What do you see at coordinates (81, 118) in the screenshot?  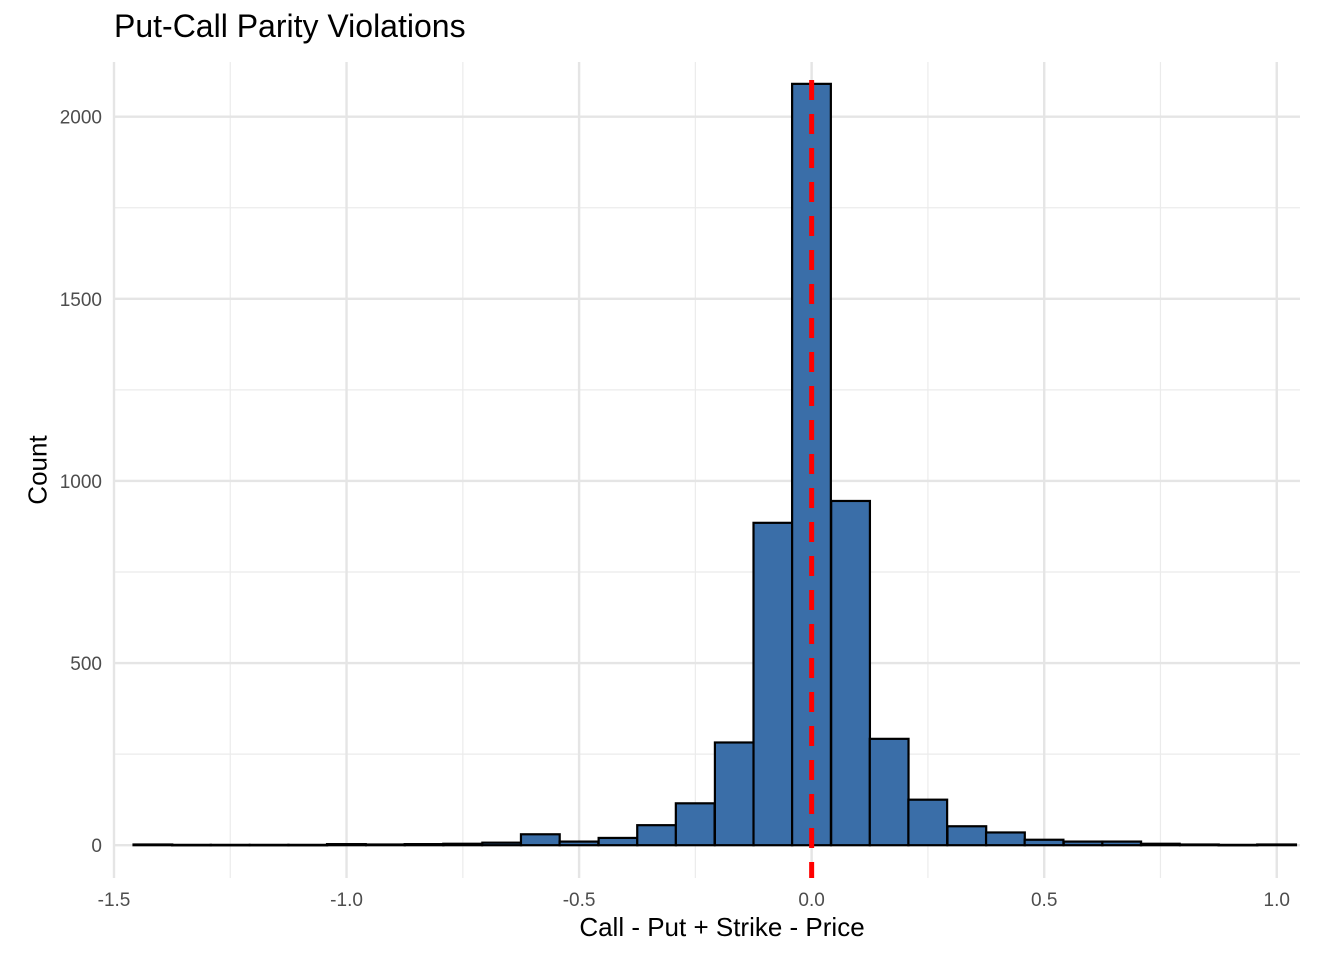 I see `y-tick-label: 2000` at bounding box center [81, 118].